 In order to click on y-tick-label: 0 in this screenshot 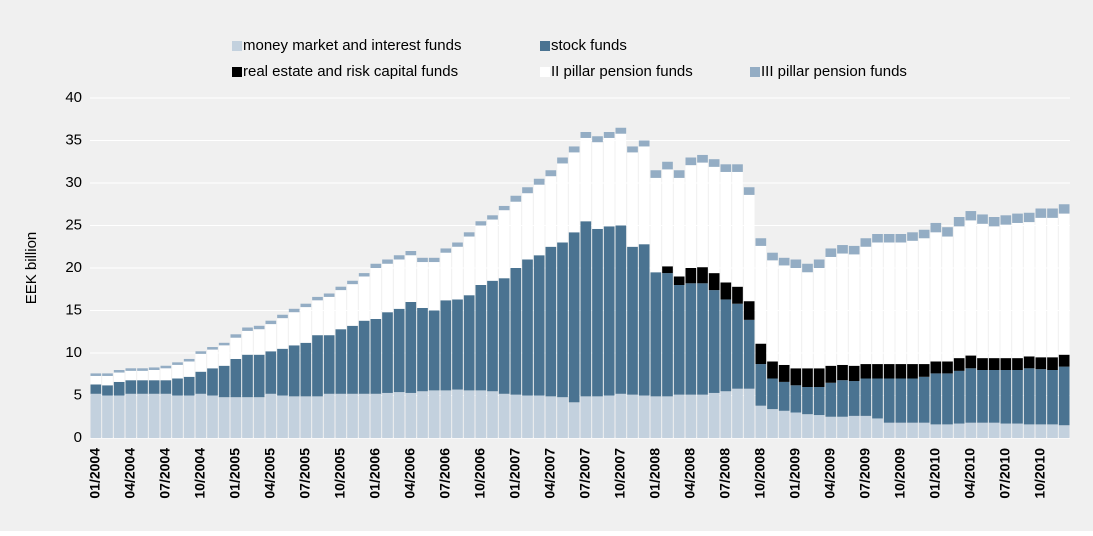, I will do `click(78, 437)`.